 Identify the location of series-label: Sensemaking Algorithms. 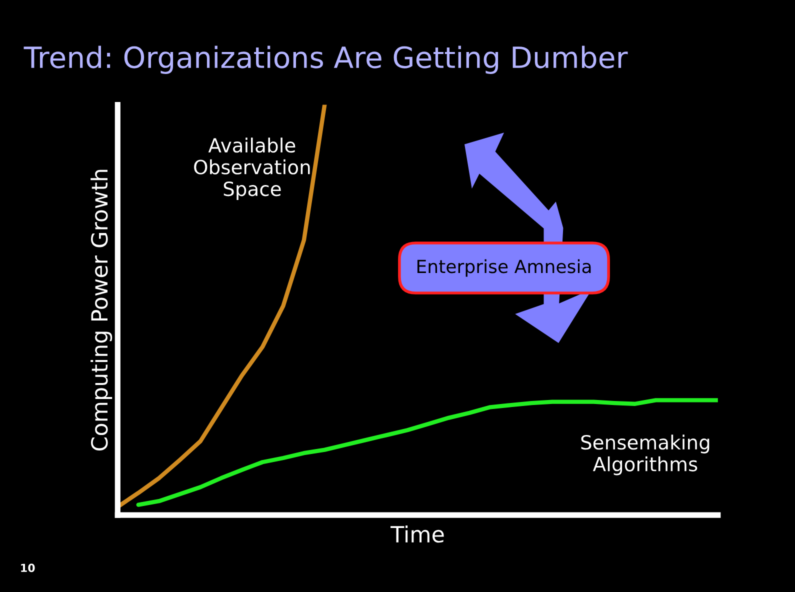
(645, 455).